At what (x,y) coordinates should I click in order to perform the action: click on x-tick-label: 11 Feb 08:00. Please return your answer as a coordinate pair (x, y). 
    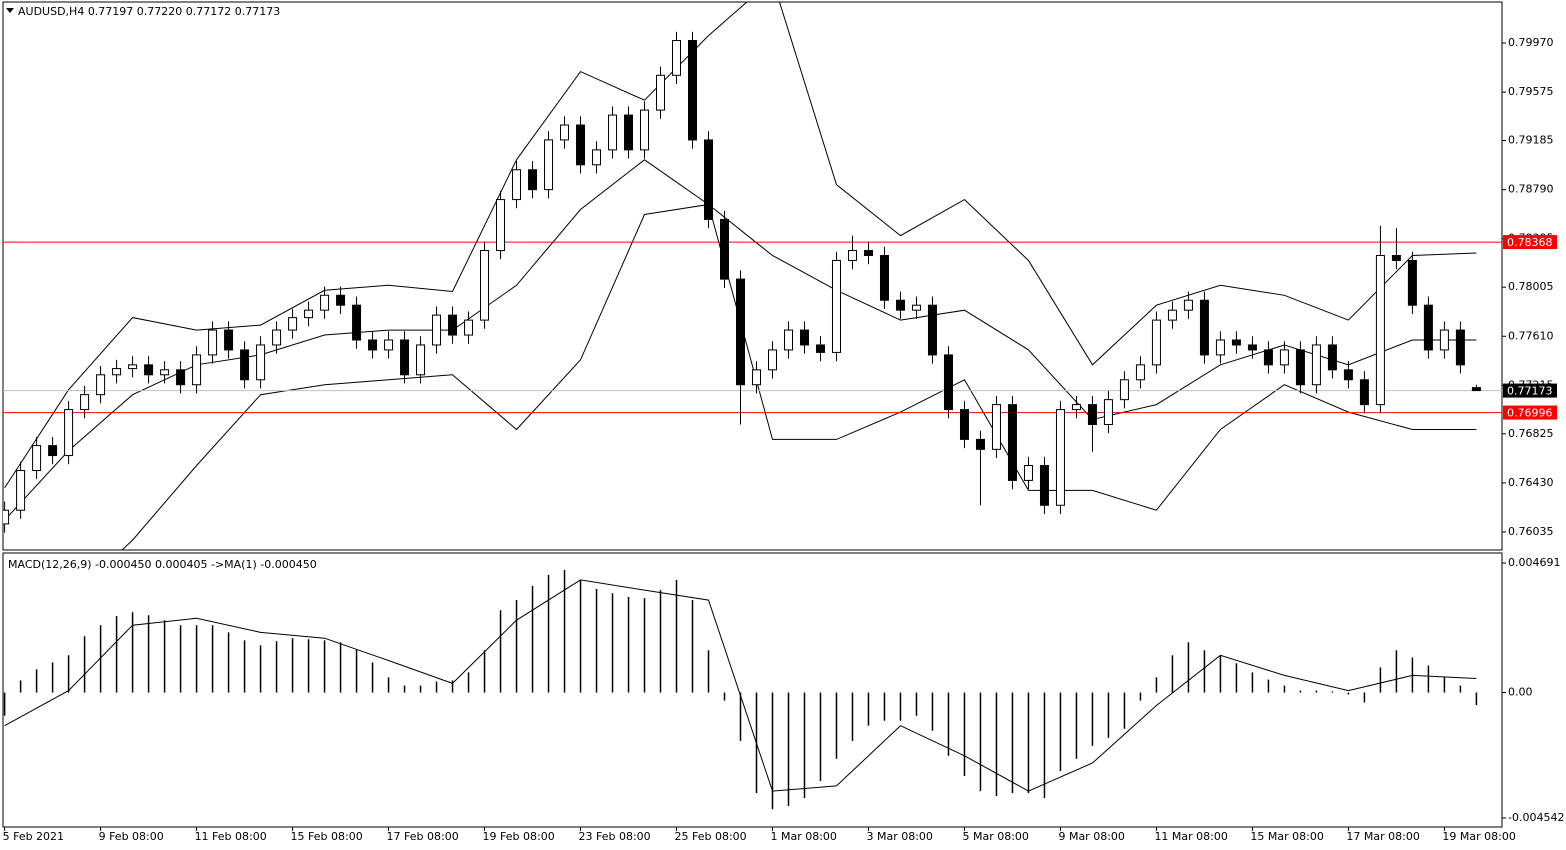
    Looking at the image, I should click on (231, 836).